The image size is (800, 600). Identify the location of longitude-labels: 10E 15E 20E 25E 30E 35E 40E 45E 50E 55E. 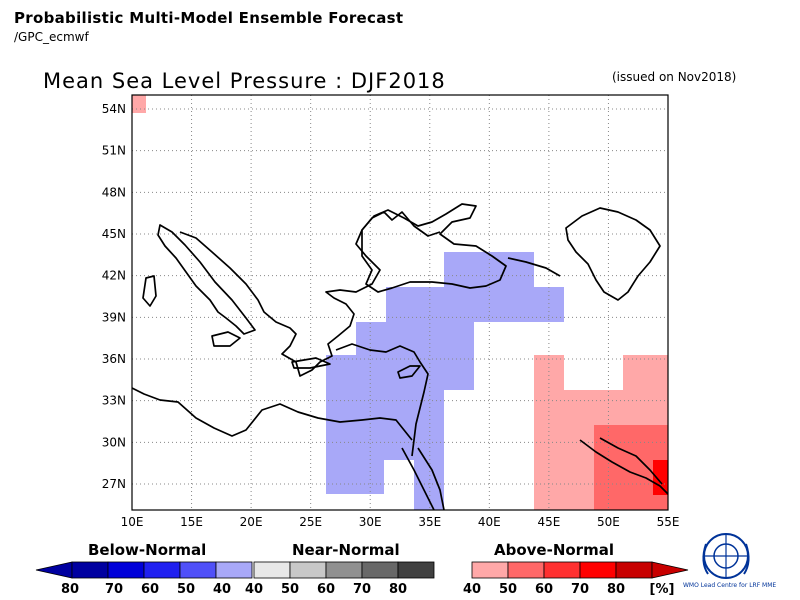
(400, 522).